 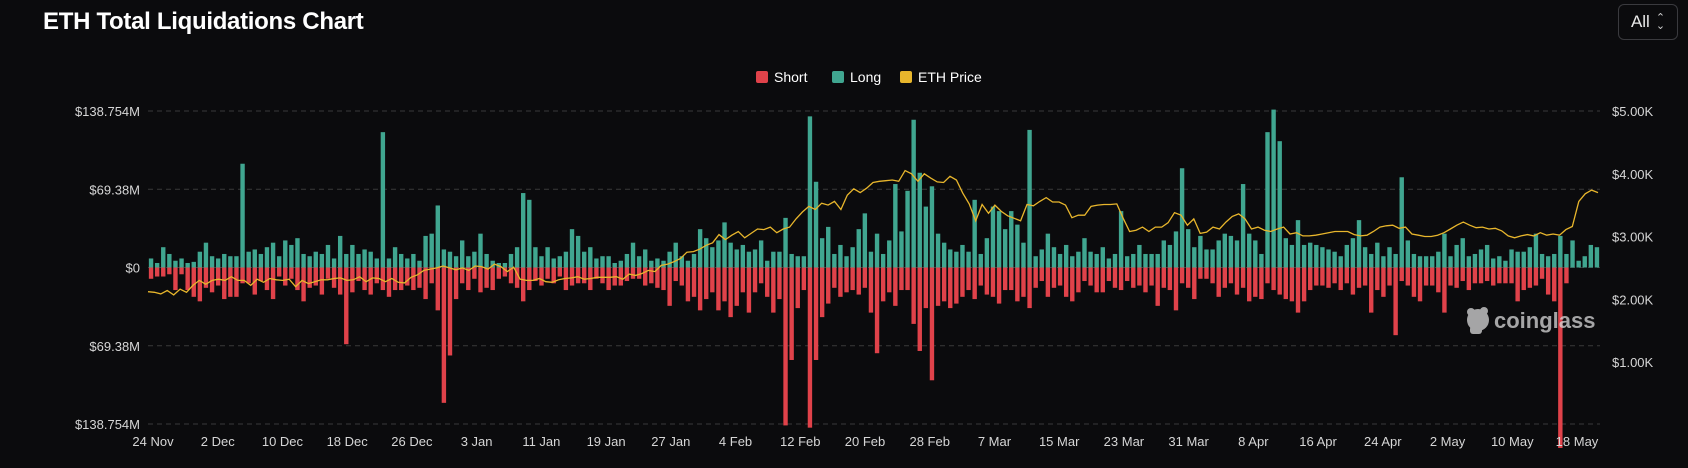 I want to click on time-range-select: All ⌃ ⌄, so click(x=1648, y=22).